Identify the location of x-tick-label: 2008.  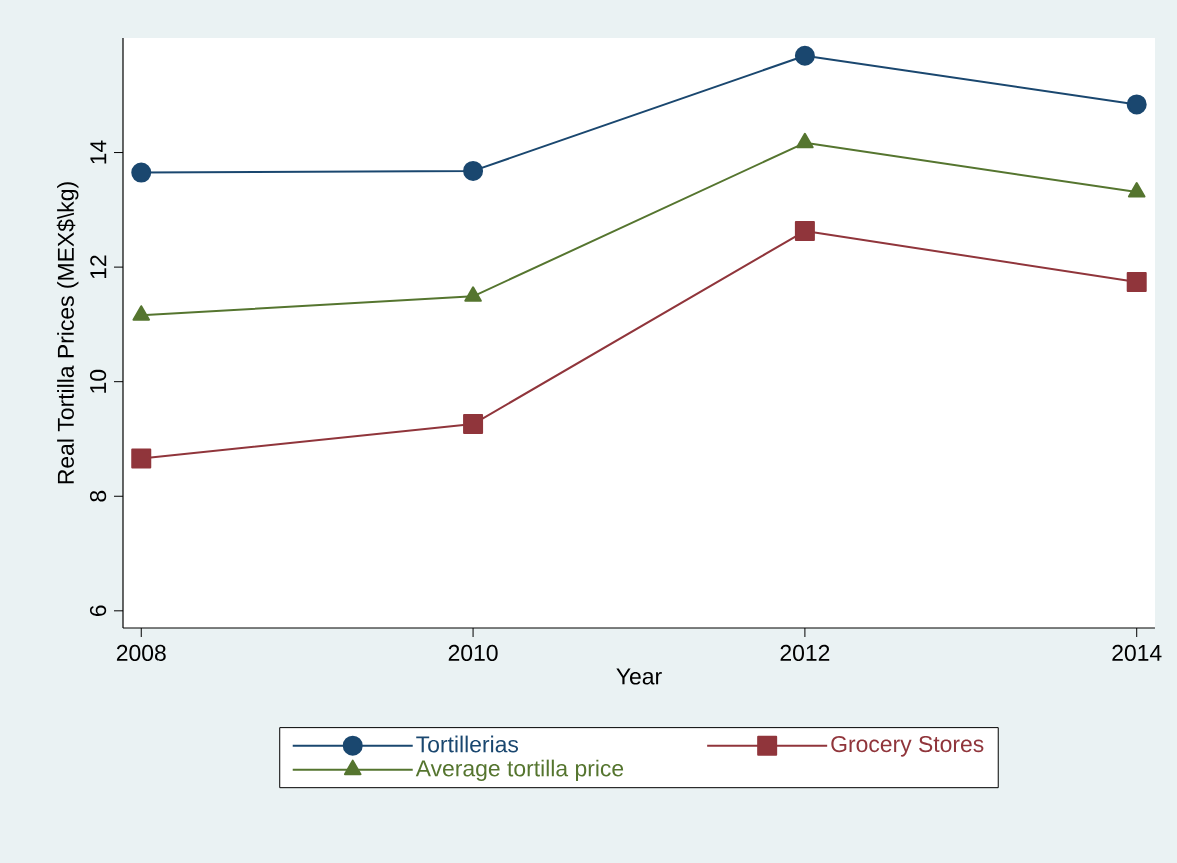
(141, 653).